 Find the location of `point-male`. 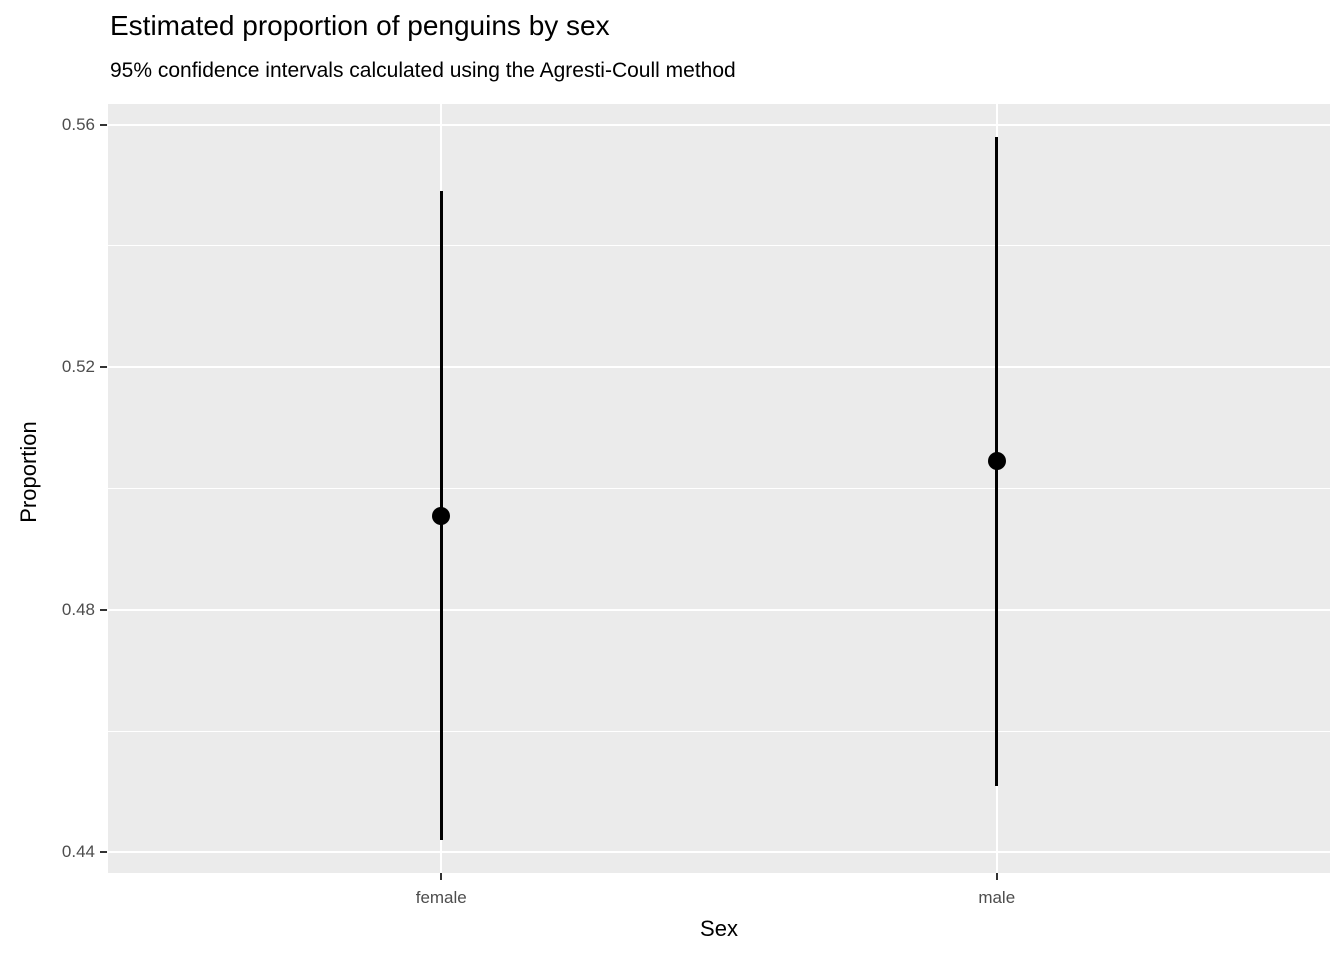

point-male is located at coordinates (996, 461).